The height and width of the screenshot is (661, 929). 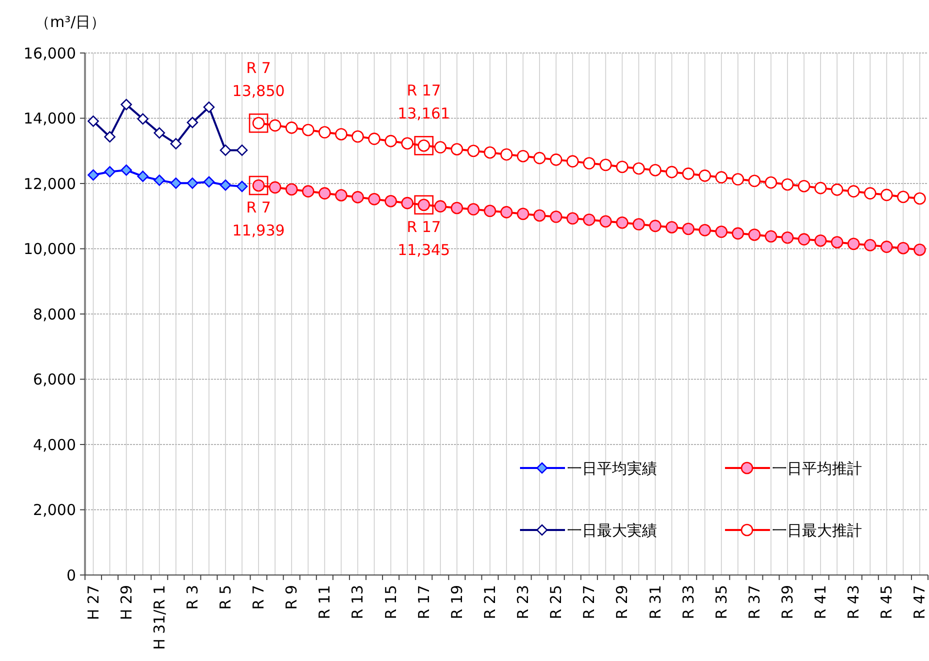 What do you see at coordinates (258, 79) in the screenshot?
I see `annotation: R 7 13,850` at bounding box center [258, 79].